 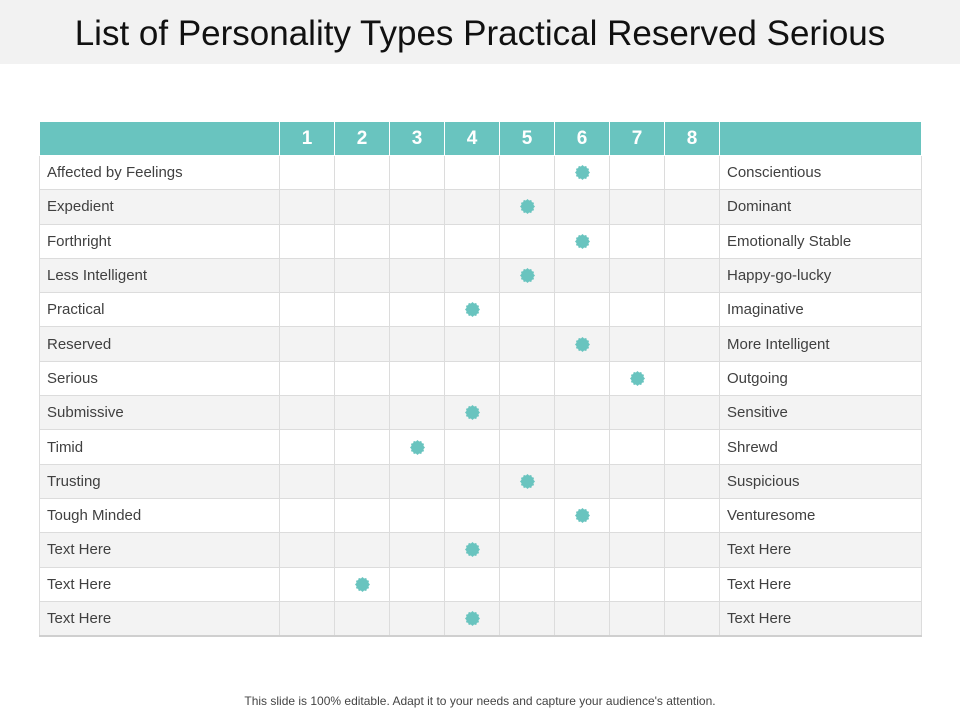 I want to click on trait-right-label: Outgoing, so click(x=820, y=378).